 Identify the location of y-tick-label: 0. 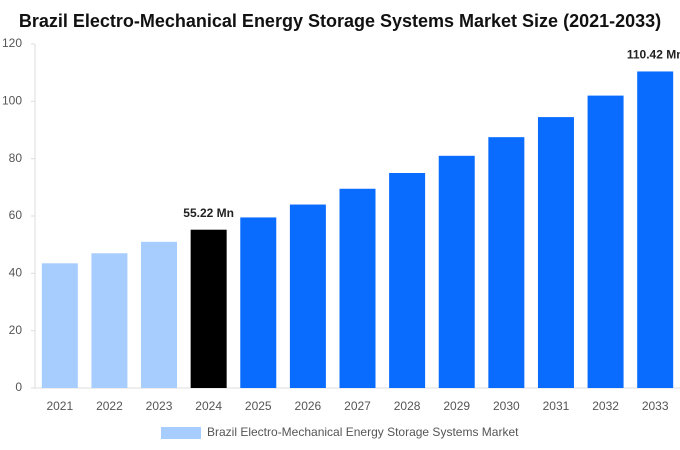
(18, 387).